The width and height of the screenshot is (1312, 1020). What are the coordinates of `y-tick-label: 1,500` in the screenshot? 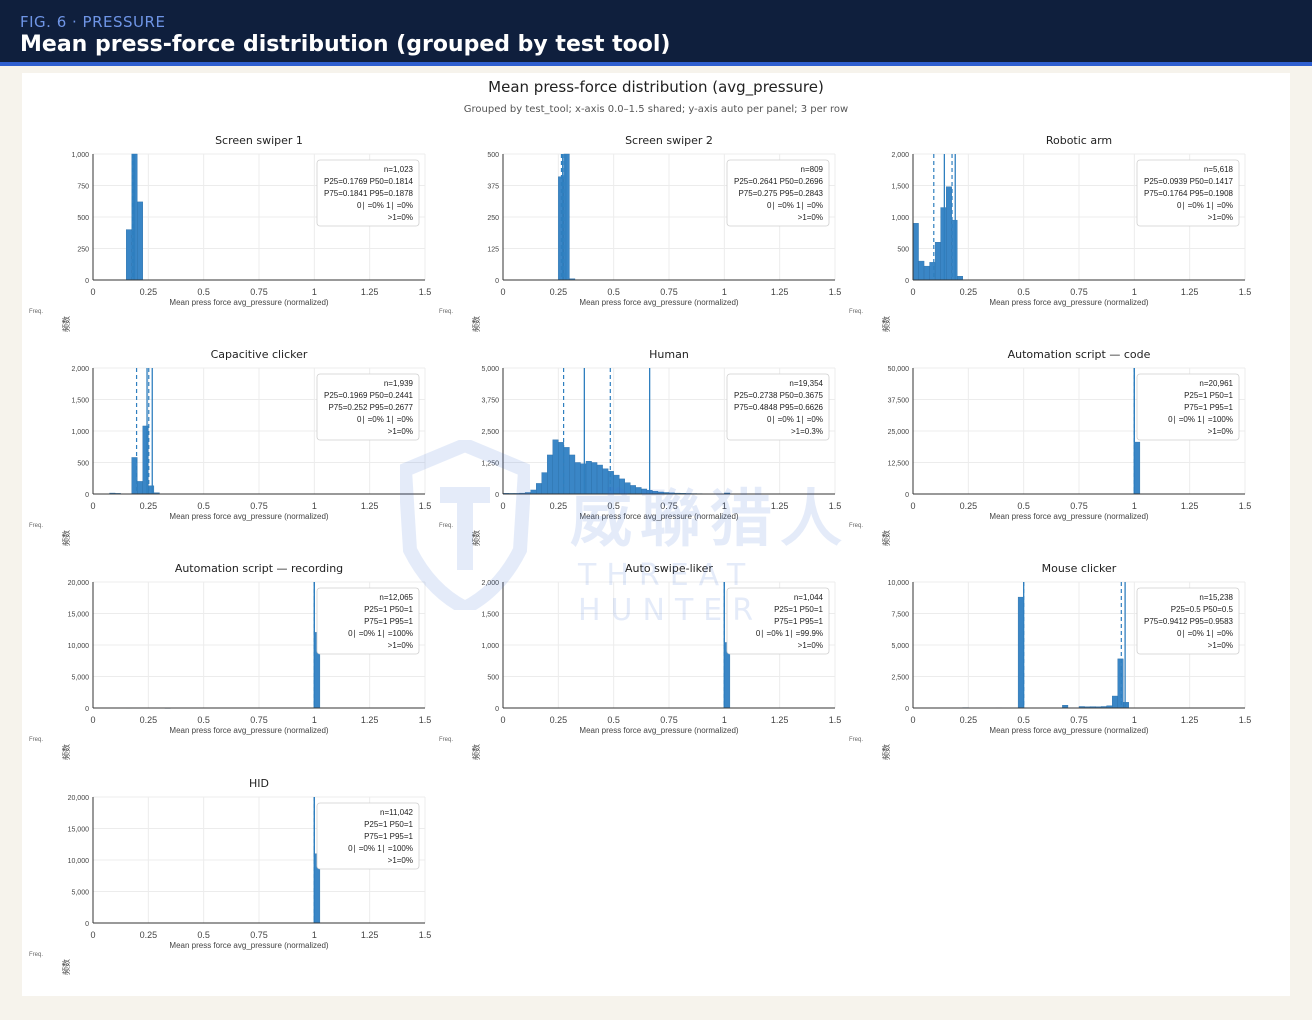 It's located at (80, 401).